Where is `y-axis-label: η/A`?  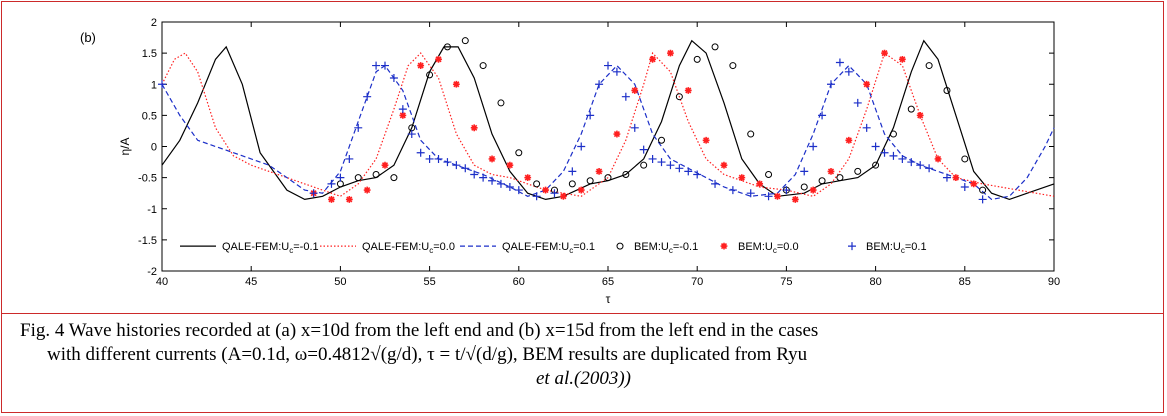 y-axis-label: η/A is located at coordinates (125, 146).